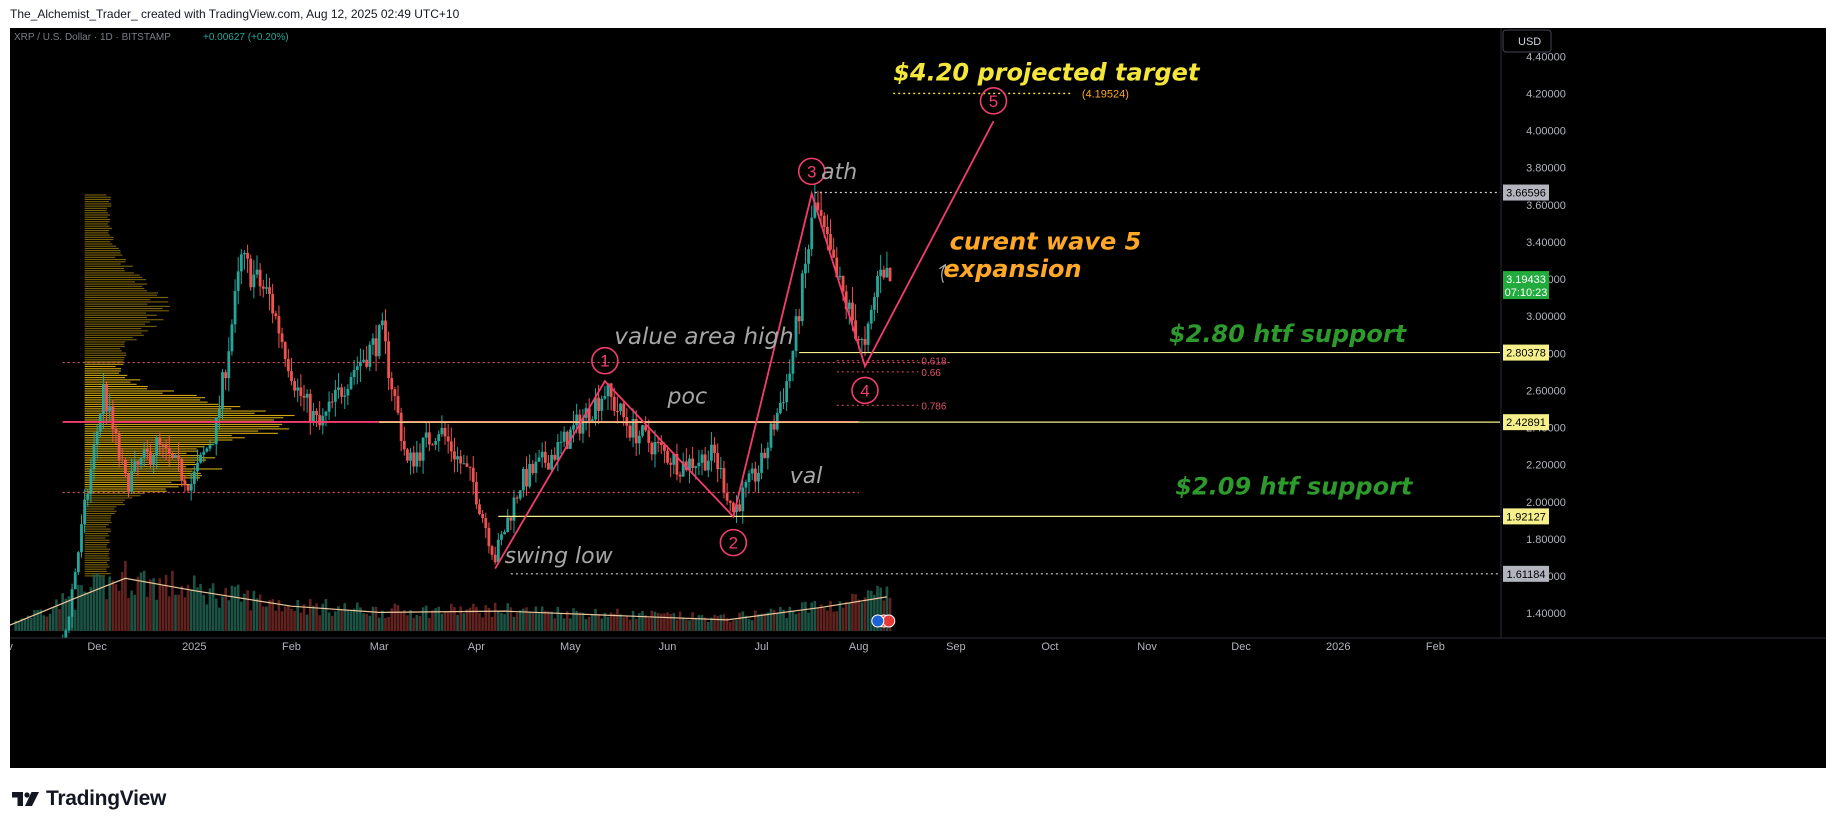  Describe the element at coordinates (604, 361) in the screenshot. I see `wave-number-label: 1` at that location.